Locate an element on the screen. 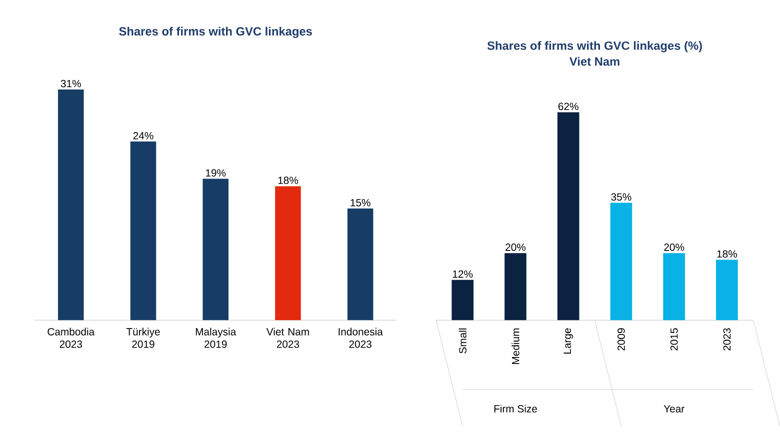 The image size is (780, 435). chart-title: Shares of firms with GVC linkages (%) is located at coordinates (594, 46).